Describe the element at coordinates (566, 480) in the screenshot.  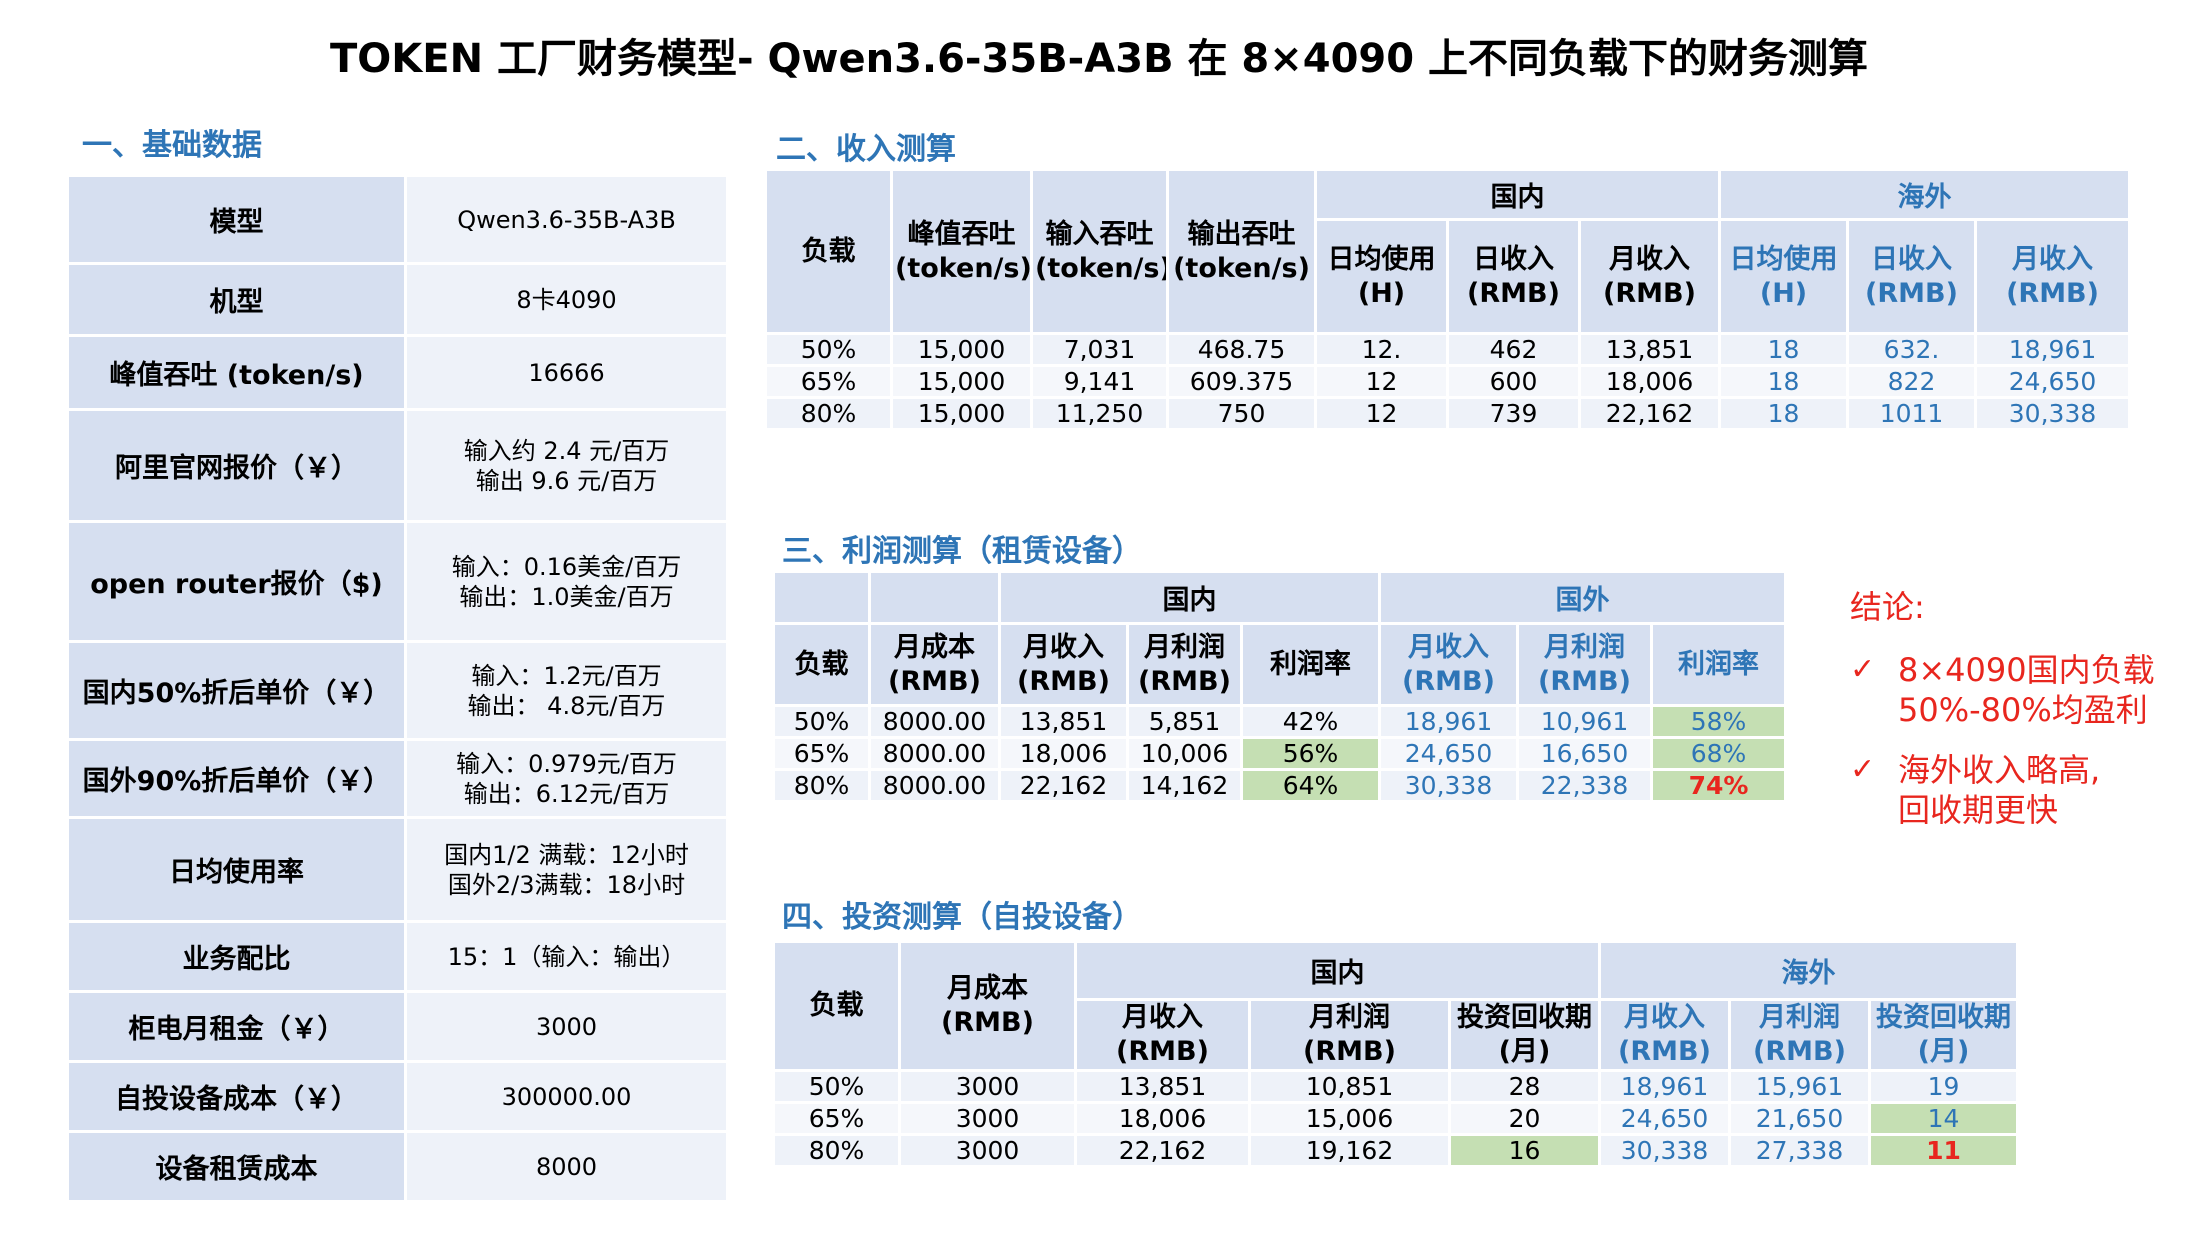
I see `basic-value-line: 输出 9.6 元/百万` at that location.